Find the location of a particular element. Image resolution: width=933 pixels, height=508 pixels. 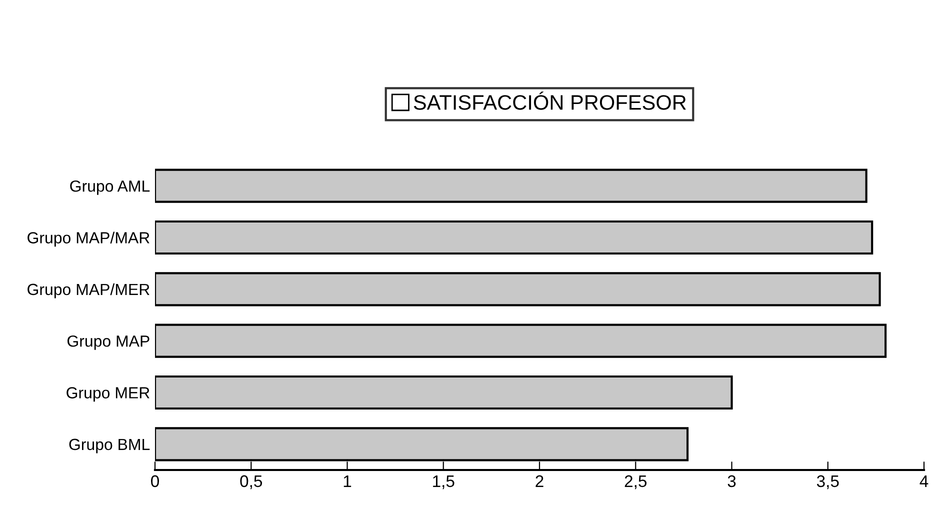

x-tick-label: 1 is located at coordinates (348, 481).